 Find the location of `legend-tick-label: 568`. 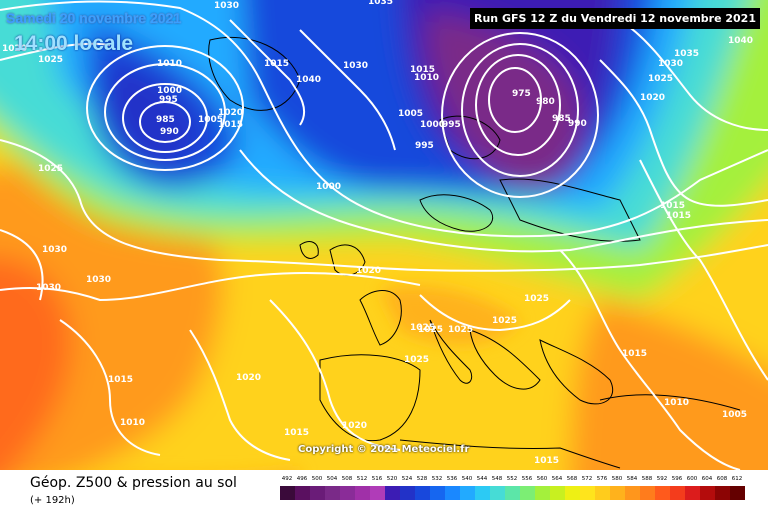

legend-tick-label: 568 is located at coordinates (572, 479).